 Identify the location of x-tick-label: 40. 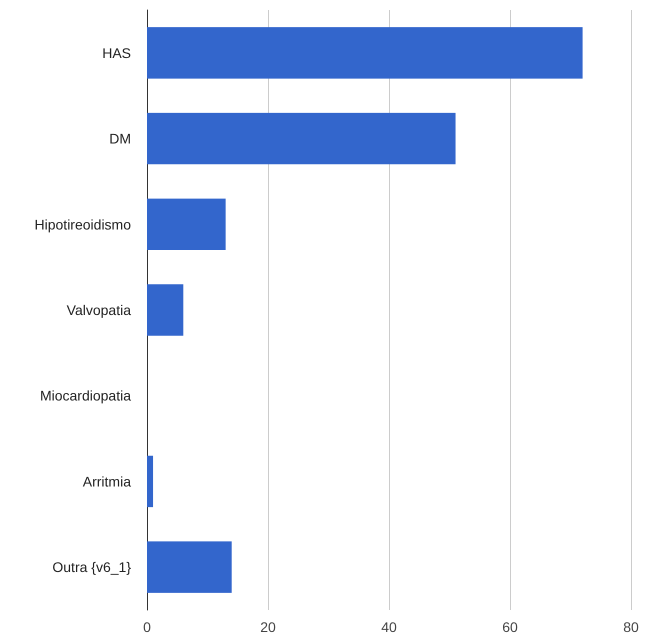
(389, 627).